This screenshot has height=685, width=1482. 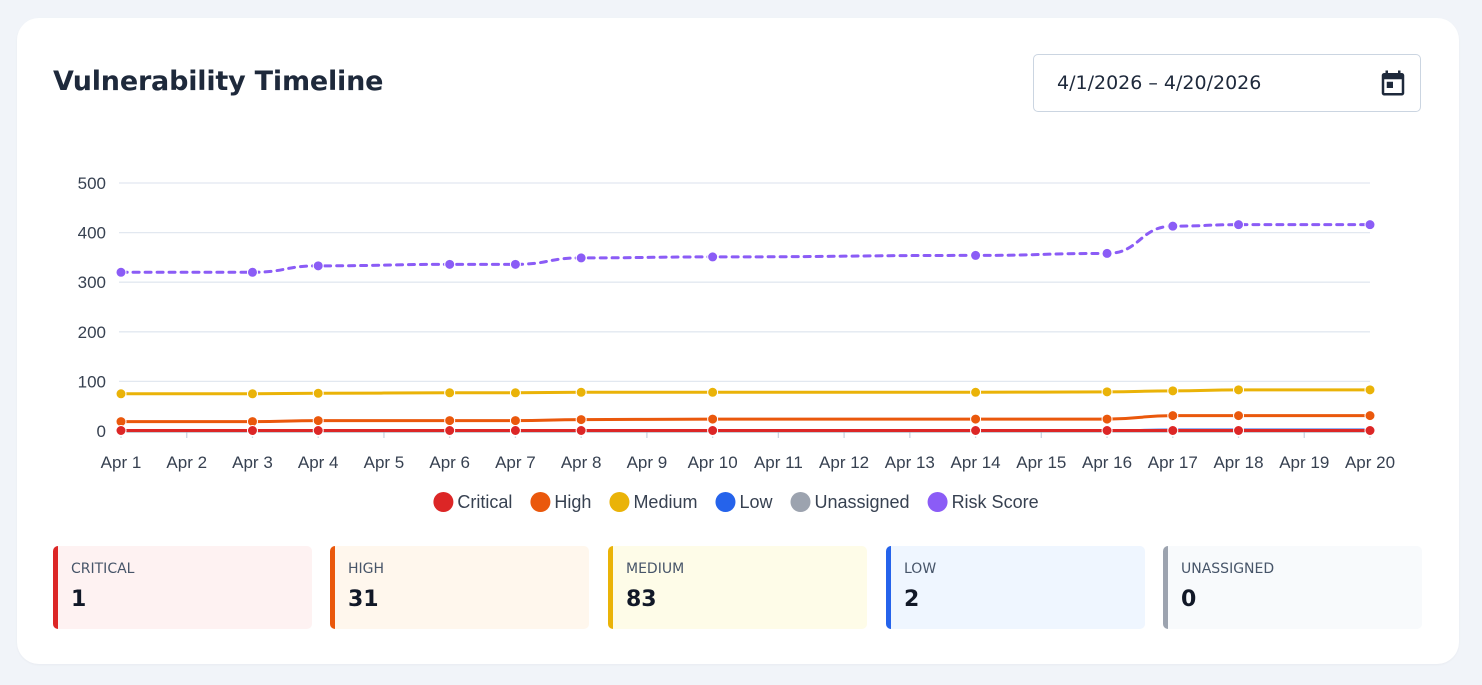 I want to click on series-line-high, so click(x=745, y=419).